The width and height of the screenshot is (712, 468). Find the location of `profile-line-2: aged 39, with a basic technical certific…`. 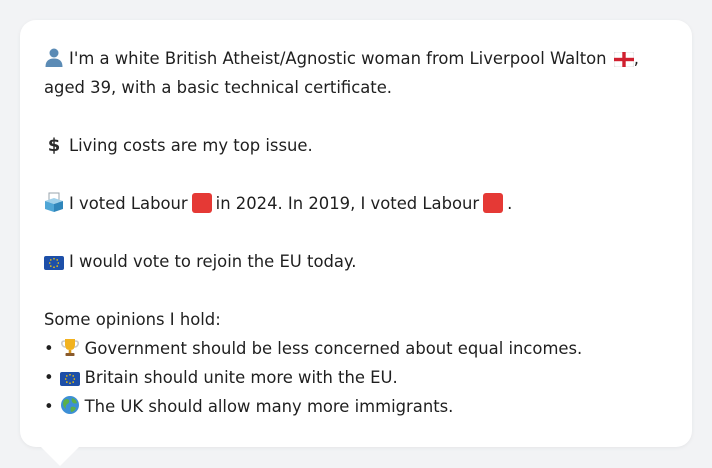

profile-line-2: aged 39, with a basic technical certific… is located at coordinates (218, 87).